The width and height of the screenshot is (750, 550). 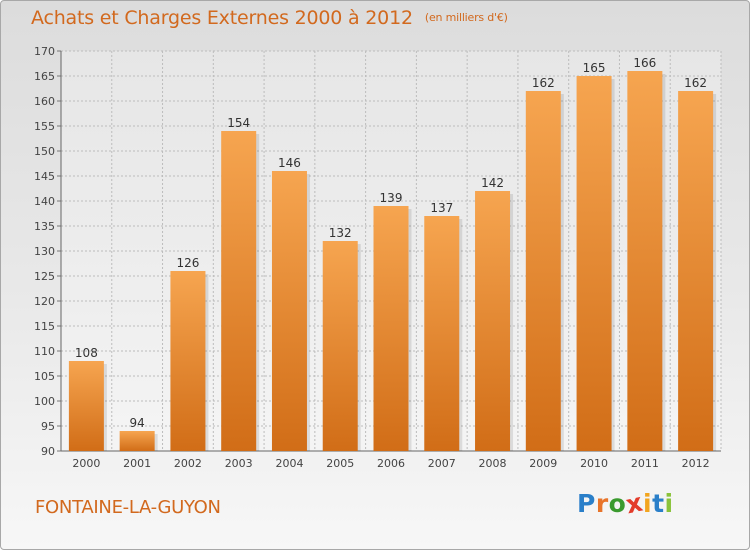 What do you see at coordinates (48, 451) in the screenshot?
I see `y-tick-label: 90` at bounding box center [48, 451].